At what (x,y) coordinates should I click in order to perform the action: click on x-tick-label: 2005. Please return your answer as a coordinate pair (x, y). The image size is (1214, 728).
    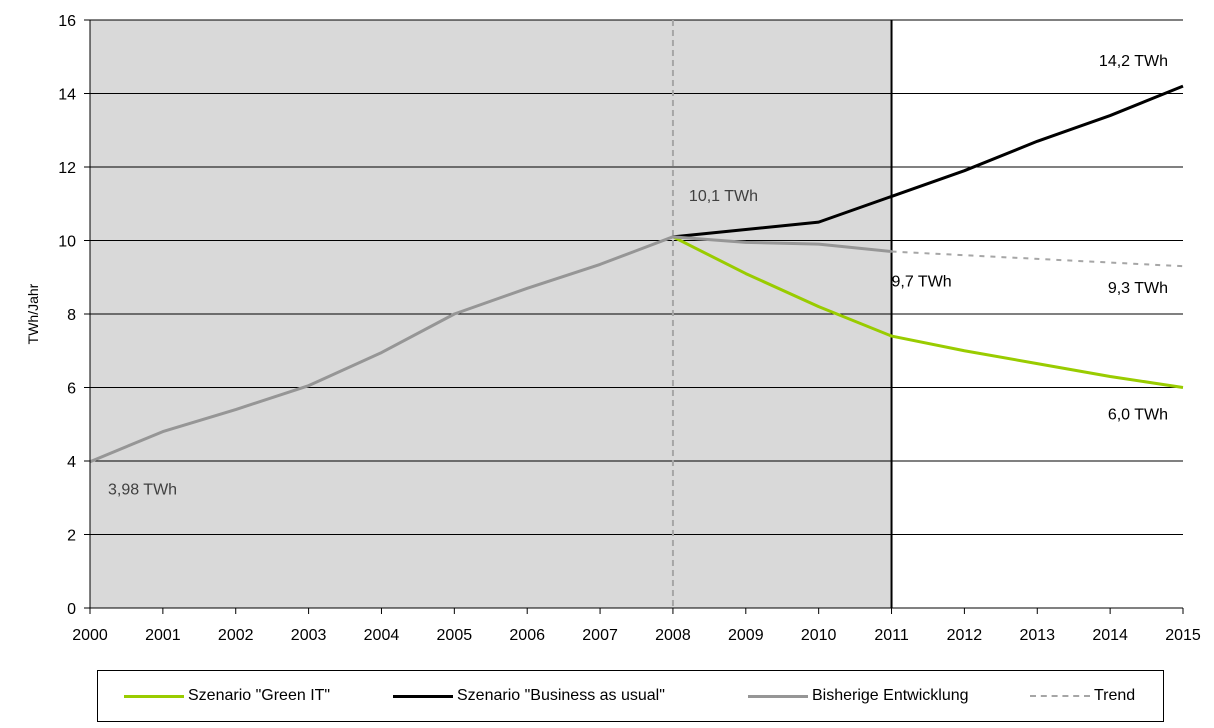
    Looking at the image, I should click on (455, 635).